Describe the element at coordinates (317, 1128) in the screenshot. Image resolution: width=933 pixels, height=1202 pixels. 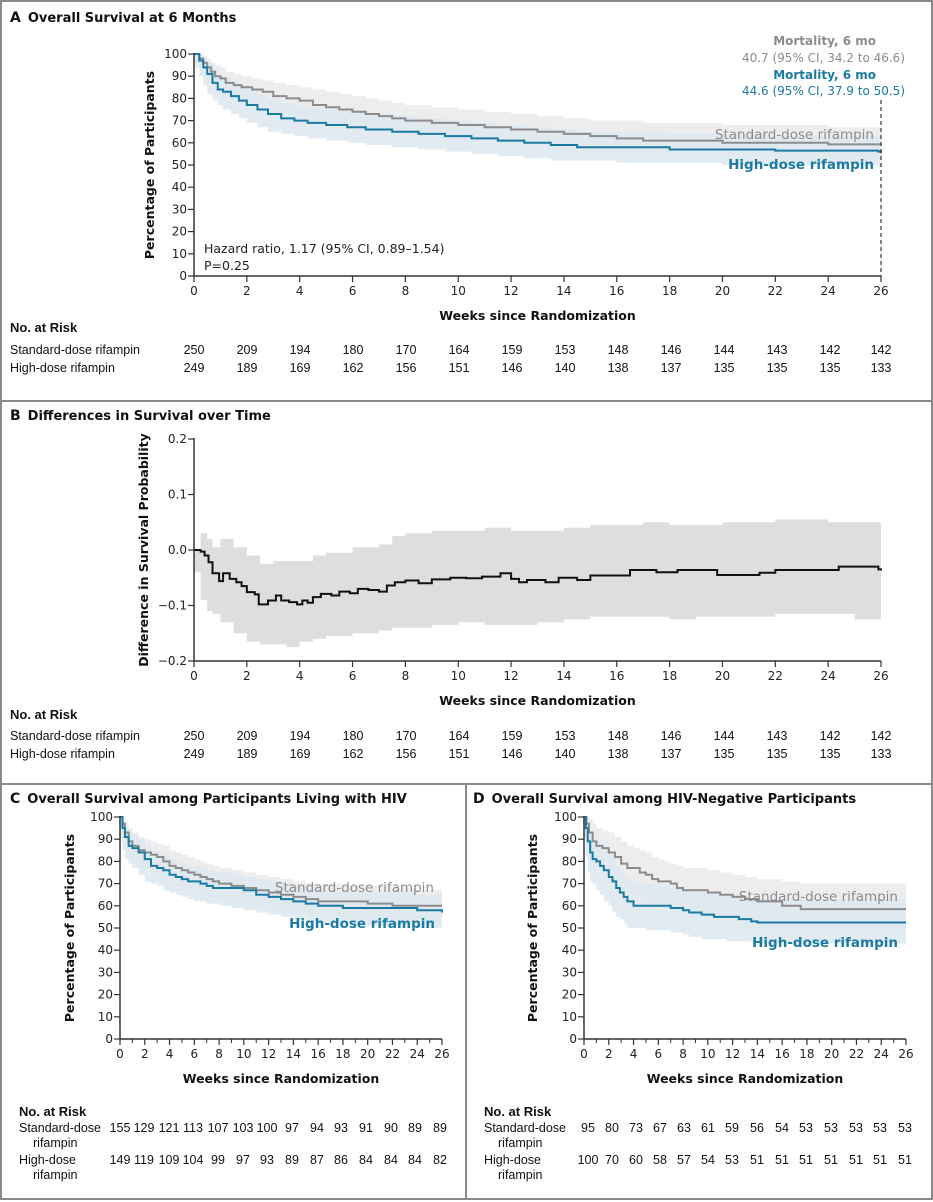
I see `at-risk-value: 94` at that location.